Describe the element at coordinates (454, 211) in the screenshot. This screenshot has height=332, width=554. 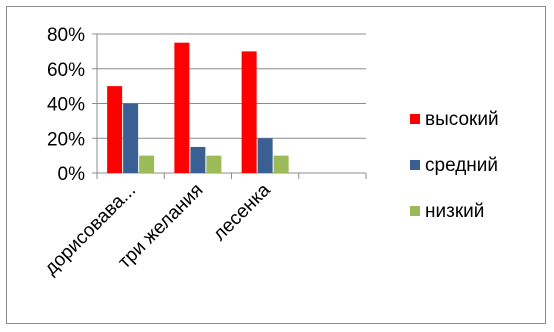
I see `legend-label-низкий: низкий` at that location.